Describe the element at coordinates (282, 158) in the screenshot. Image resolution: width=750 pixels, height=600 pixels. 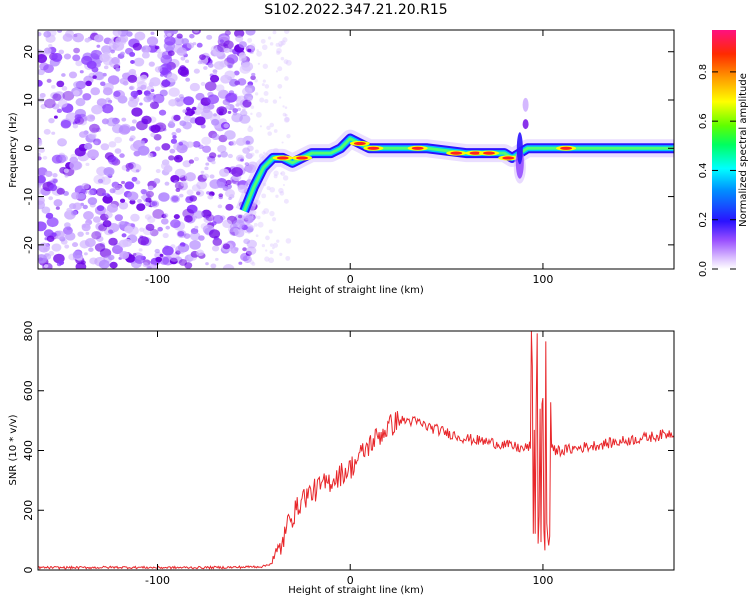
I see `ridge-hotspot-core` at that location.